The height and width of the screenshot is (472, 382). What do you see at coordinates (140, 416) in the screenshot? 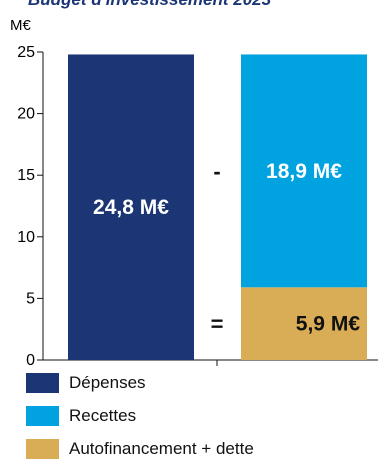
I see `legend-item: Recettes` at bounding box center [140, 416].